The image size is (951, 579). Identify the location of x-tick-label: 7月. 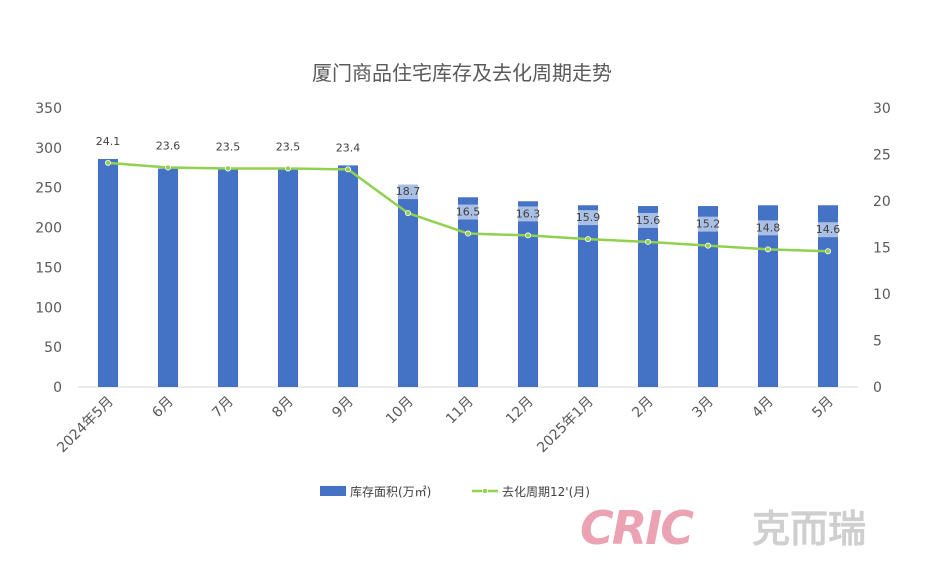
(223, 408).